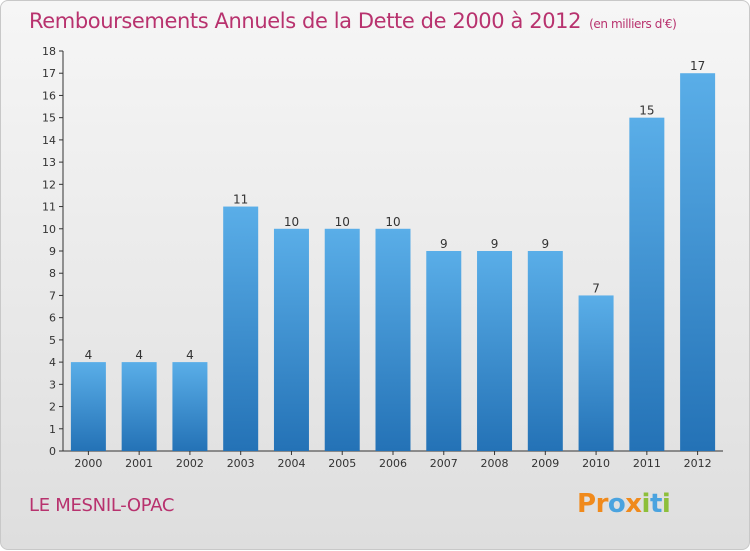 This screenshot has height=551, width=750. What do you see at coordinates (49, 207) in the screenshot?
I see `y-tick-label: 11` at bounding box center [49, 207].